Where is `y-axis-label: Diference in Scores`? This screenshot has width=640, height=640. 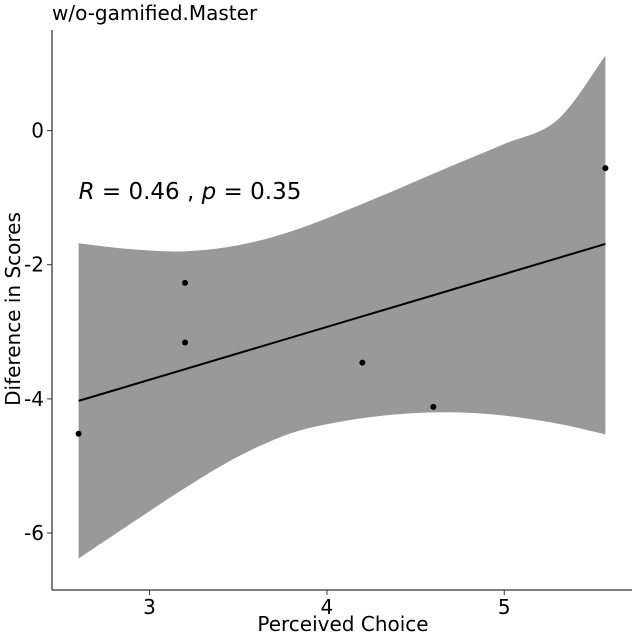 y-axis-label: Diference in Scores is located at coordinates (13, 309).